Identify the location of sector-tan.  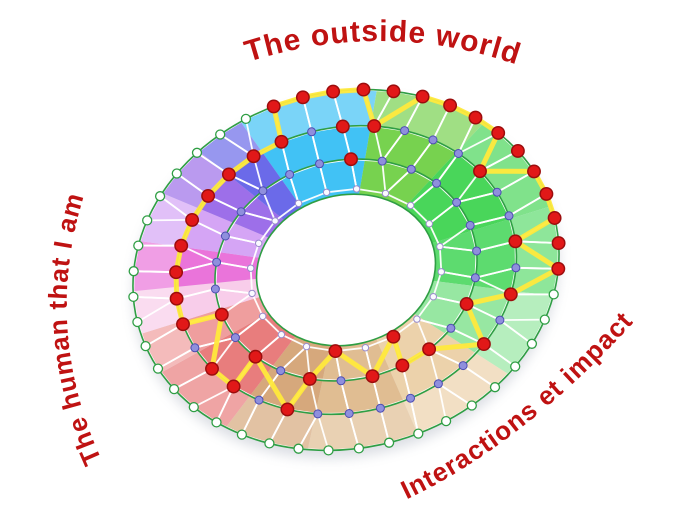
(362, 394).